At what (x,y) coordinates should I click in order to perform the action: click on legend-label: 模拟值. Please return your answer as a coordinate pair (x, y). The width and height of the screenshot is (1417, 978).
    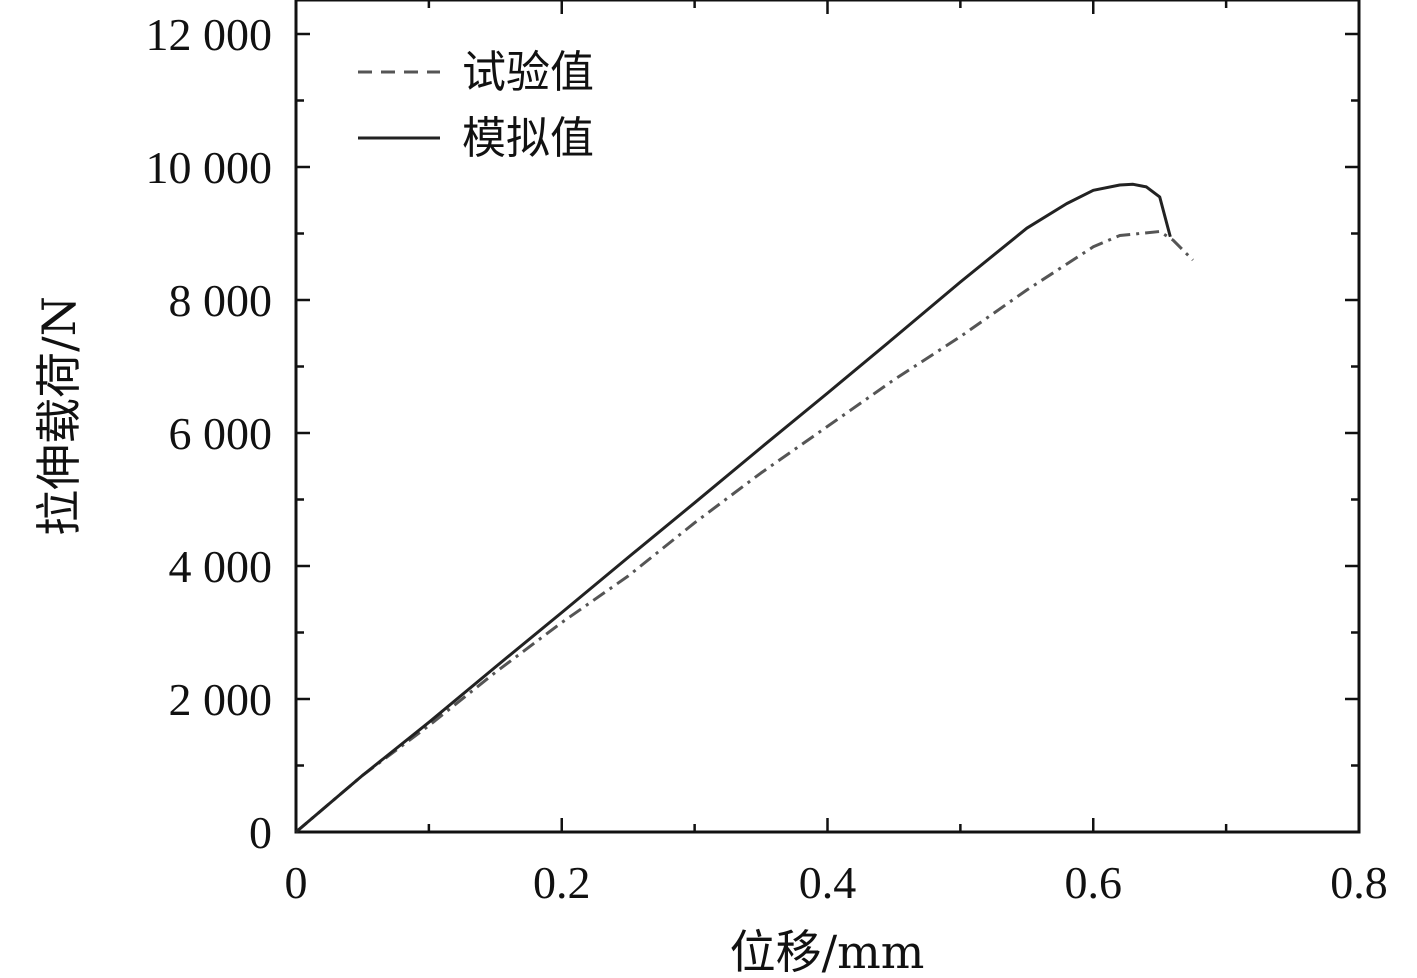
    Looking at the image, I should click on (528, 138).